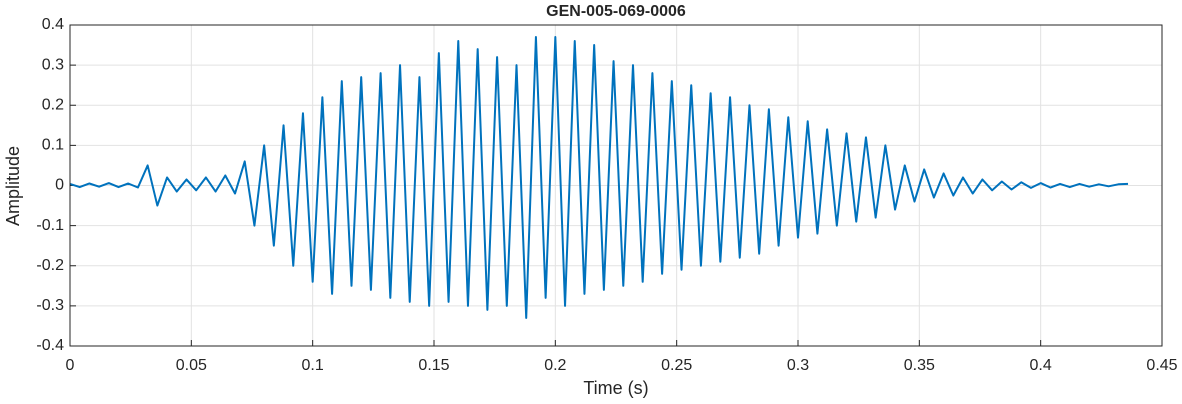 Image resolution: width=1182 pixels, height=404 pixels. Describe the element at coordinates (53, 145) in the screenshot. I see `y-tick-label: 0.1` at that location.